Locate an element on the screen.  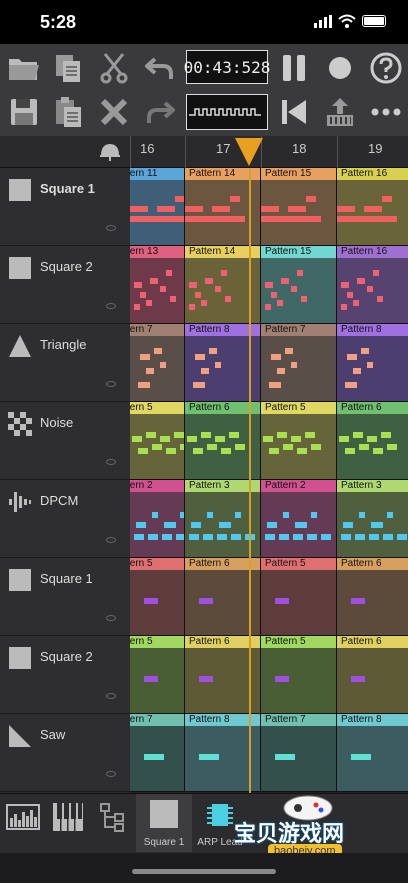
save-icon is located at coordinates (24, 112).